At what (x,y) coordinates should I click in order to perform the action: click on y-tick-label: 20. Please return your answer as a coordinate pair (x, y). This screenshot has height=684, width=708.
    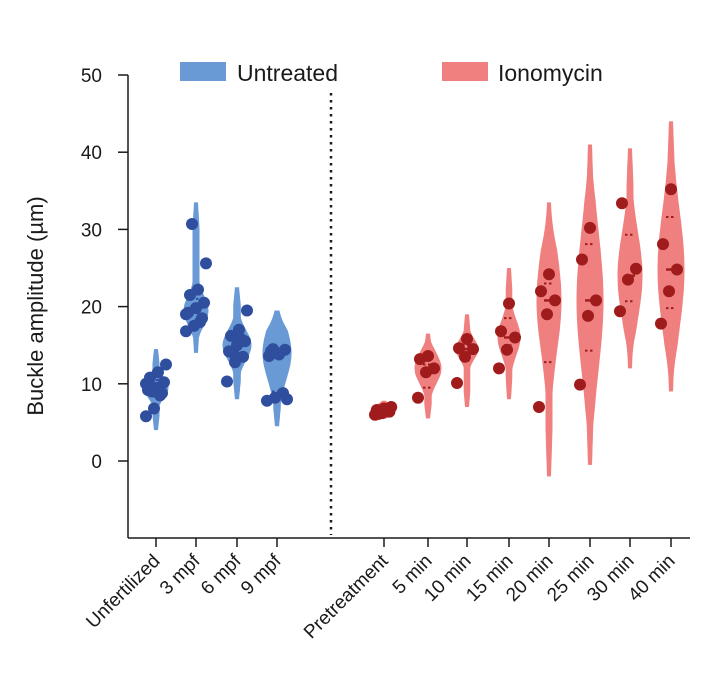
    Looking at the image, I should click on (91, 308).